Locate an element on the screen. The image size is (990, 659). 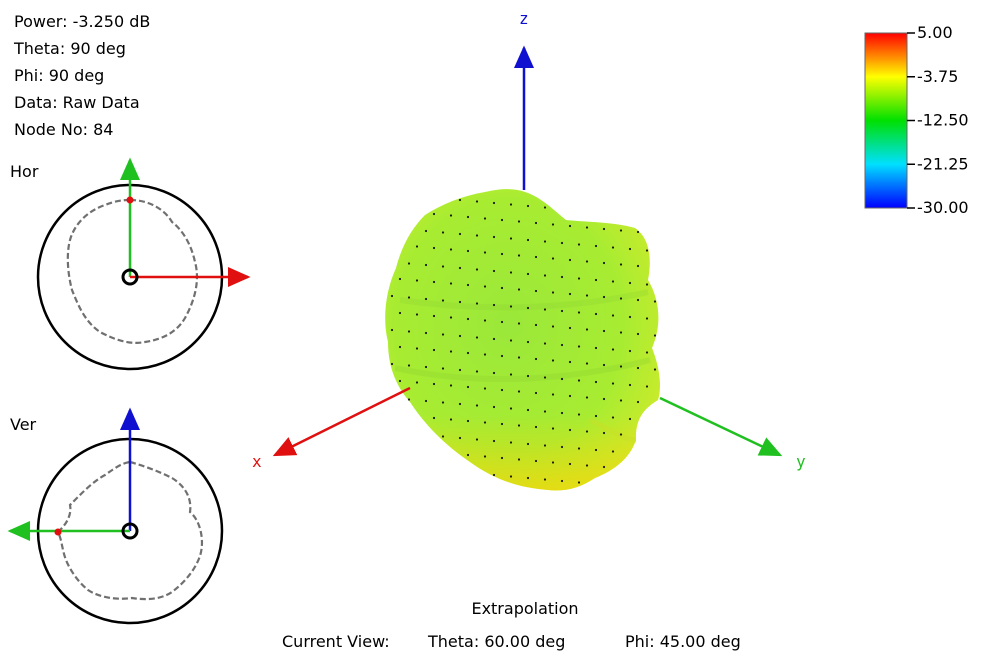
horizontal-polar-plot: Hor is located at coordinates (130, 264).